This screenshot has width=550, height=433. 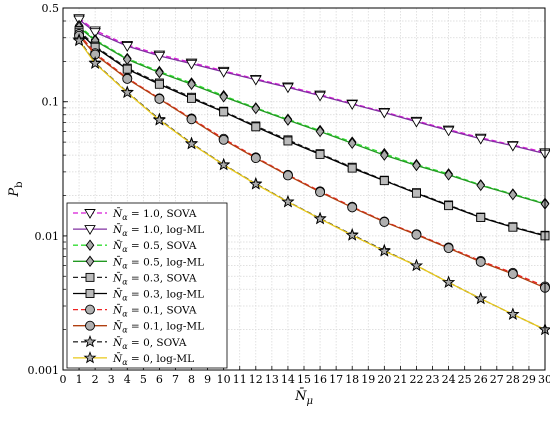 What do you see at coordinates (272, 379) in the screenshot?
I see `x-tick-label: 13` at bounding box center [272, 379].